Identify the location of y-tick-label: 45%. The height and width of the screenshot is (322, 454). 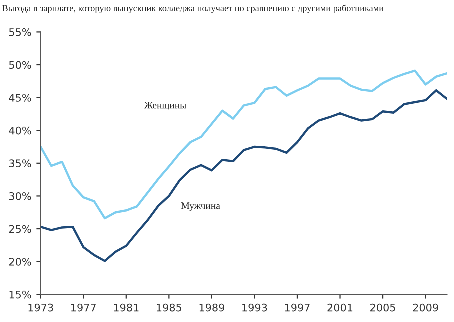
(20, 98).